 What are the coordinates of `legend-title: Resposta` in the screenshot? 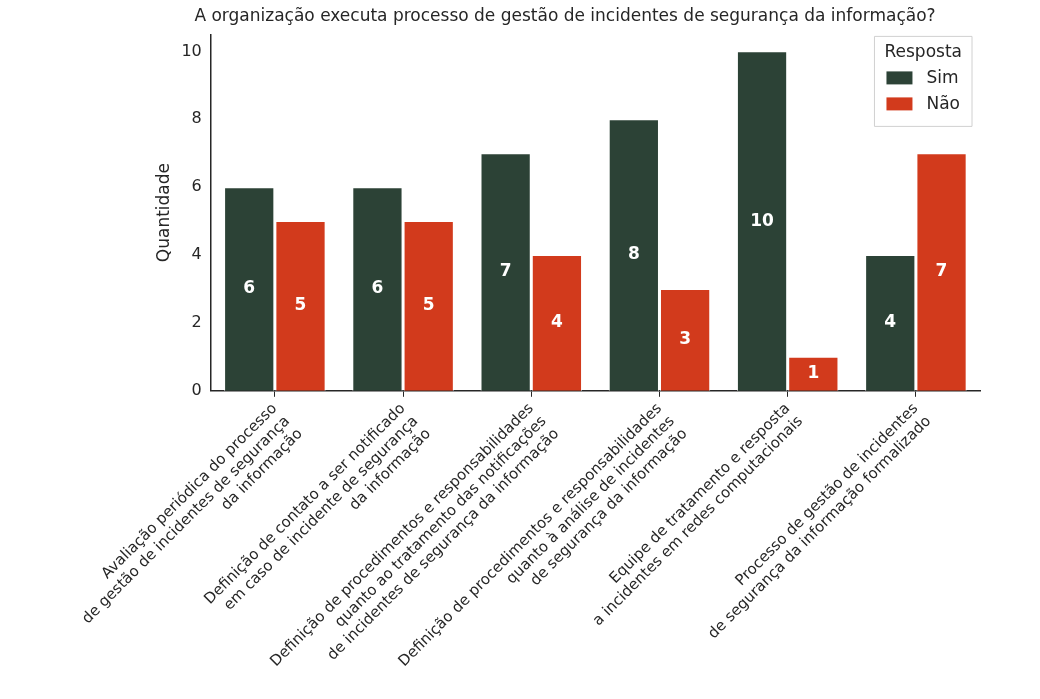 It's located at (923, 50).